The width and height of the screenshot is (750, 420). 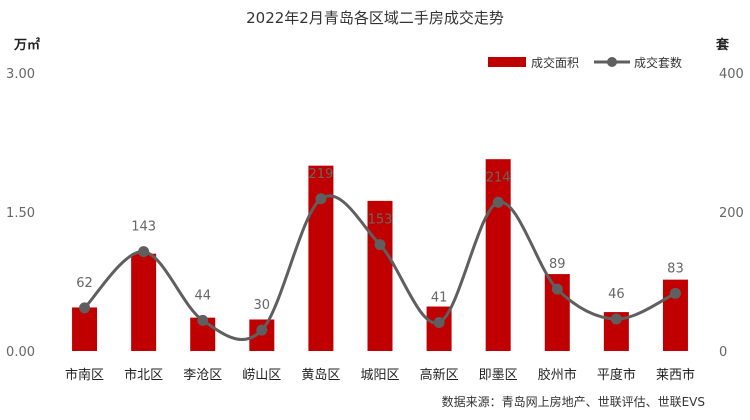 I want to click on category-label: 李沧区, so click(x=202, y=375).